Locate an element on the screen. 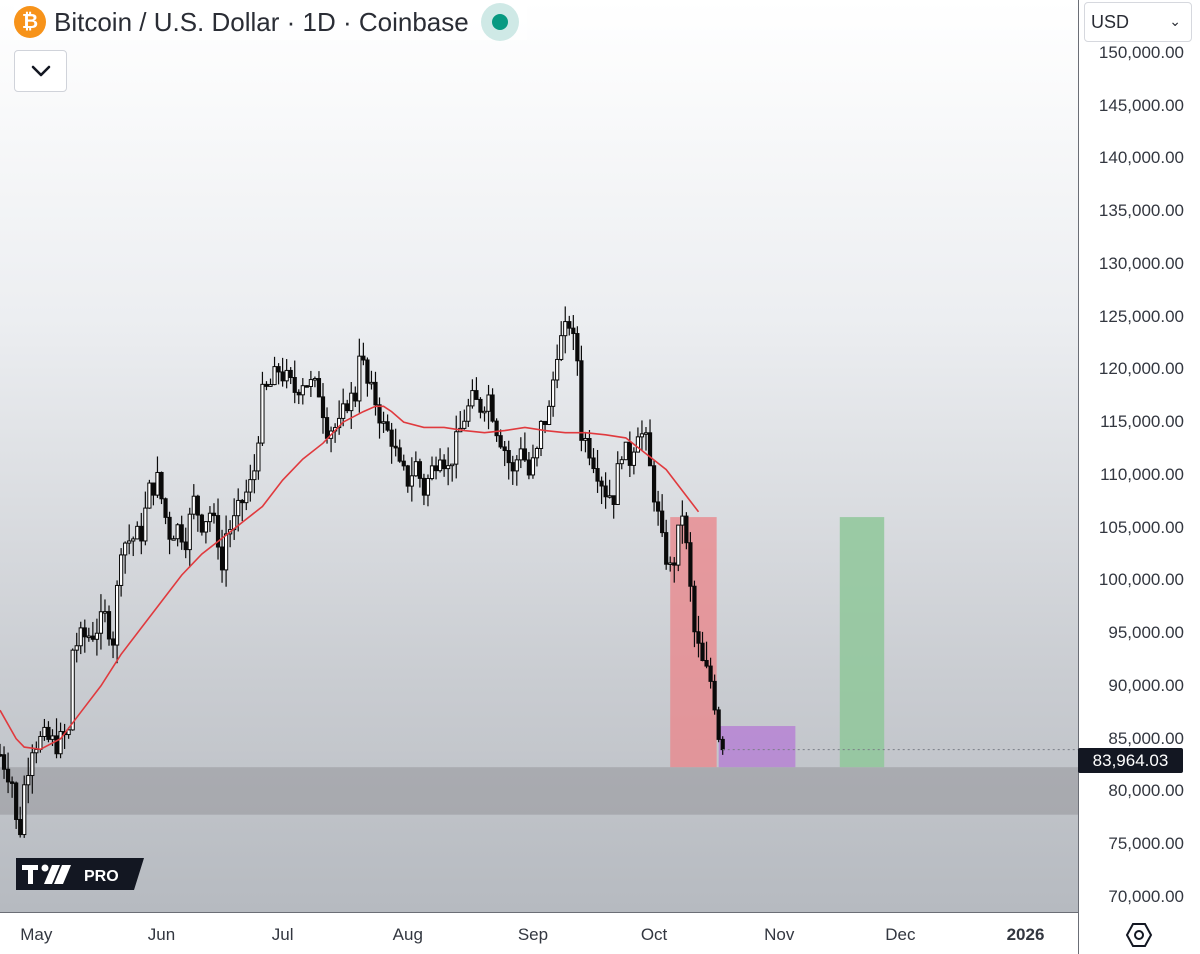 This screenshot has width=1200, height=954. time-tick-label: May is located at coordinates (36, 934).